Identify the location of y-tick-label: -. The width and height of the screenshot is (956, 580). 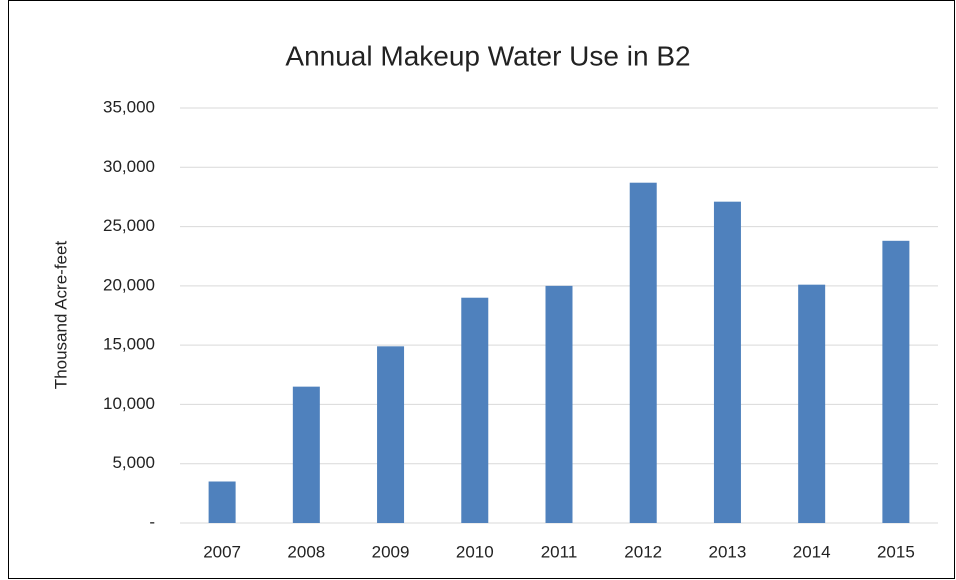
(152, 521).